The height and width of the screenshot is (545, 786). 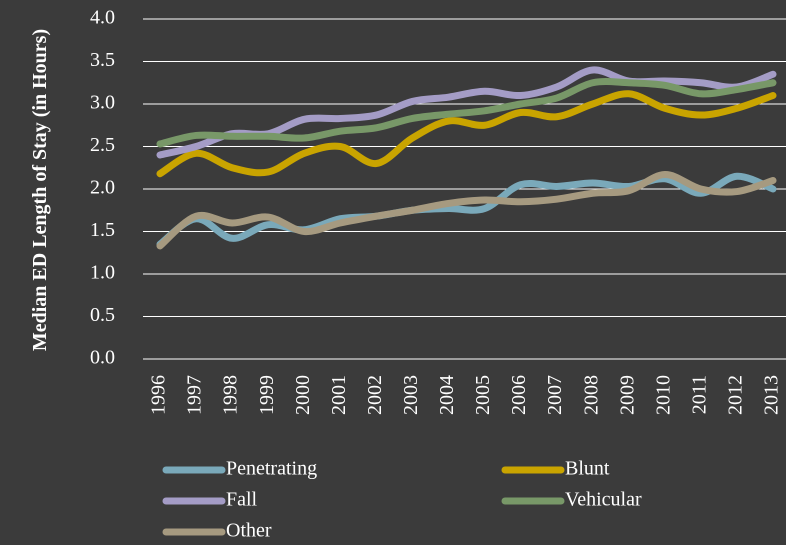 What do you see at coordinates (519, 395) in the screenshot?
I see `x-tick-label: 2006` at bounding box center [519, 395].